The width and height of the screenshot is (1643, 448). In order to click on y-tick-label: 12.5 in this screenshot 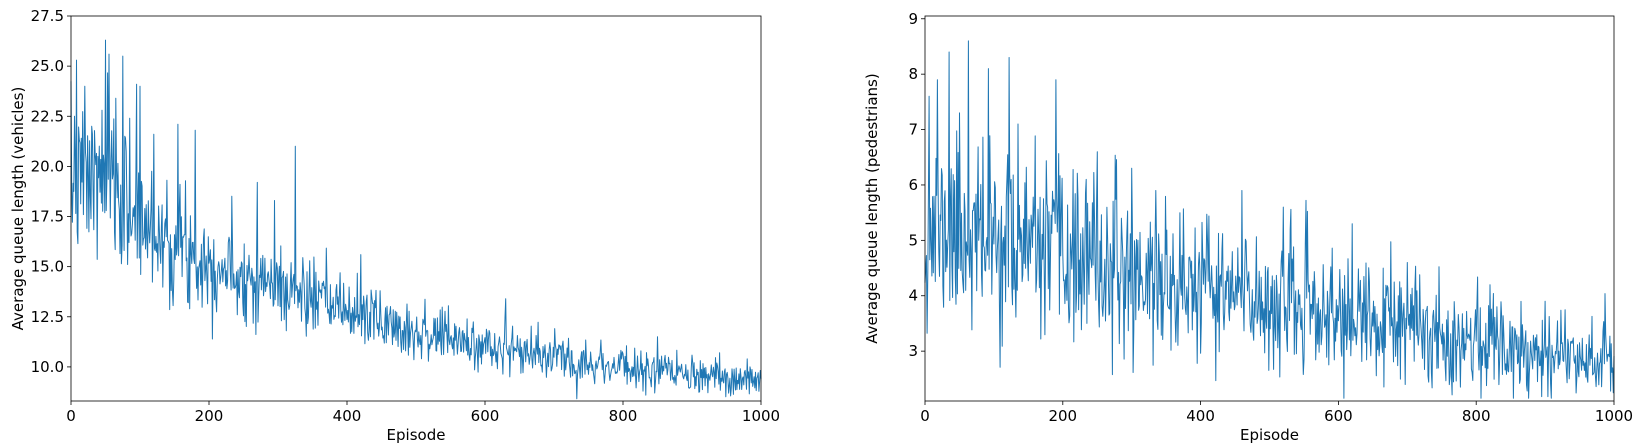, I will do `click(47, 317)`.